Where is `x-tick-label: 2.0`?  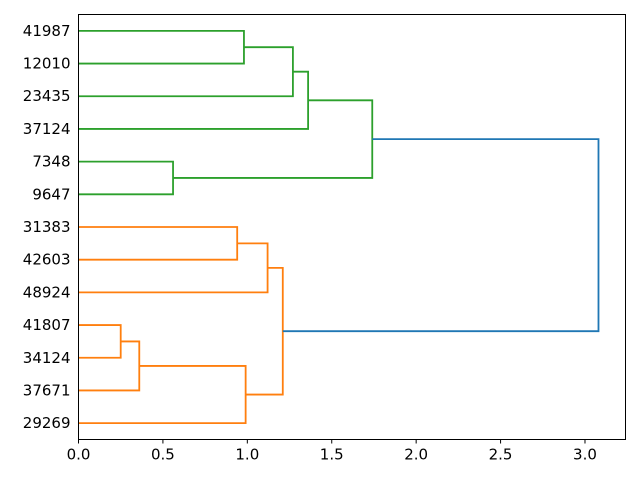 x-tick-label: 2.0 is located at coordinates (416, 455).